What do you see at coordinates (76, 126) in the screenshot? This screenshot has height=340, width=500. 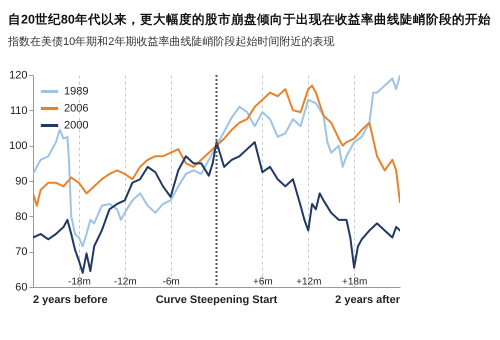 I see `legend-label: 2000` at bounding box center [76, 126].